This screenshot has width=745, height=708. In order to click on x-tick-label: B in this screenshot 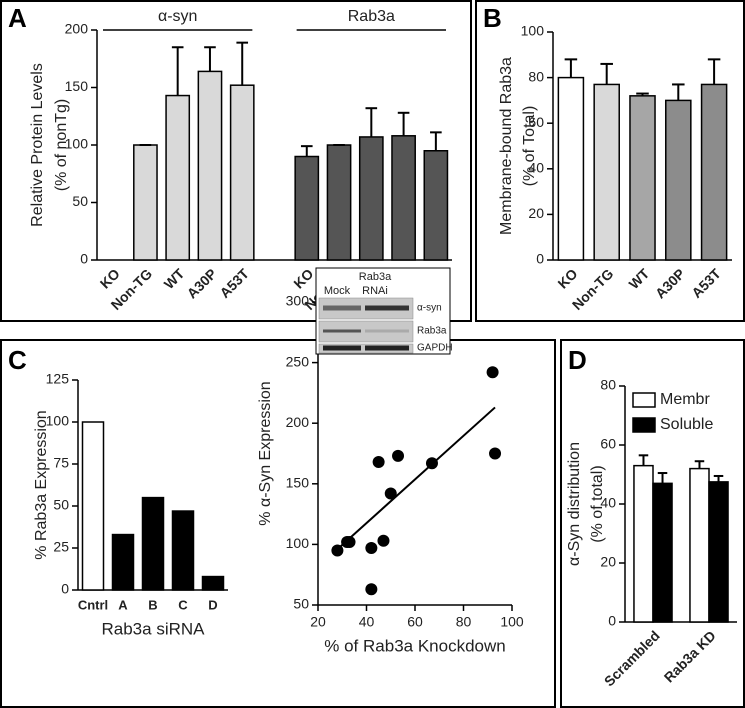, I will do `click(152, 604)`.